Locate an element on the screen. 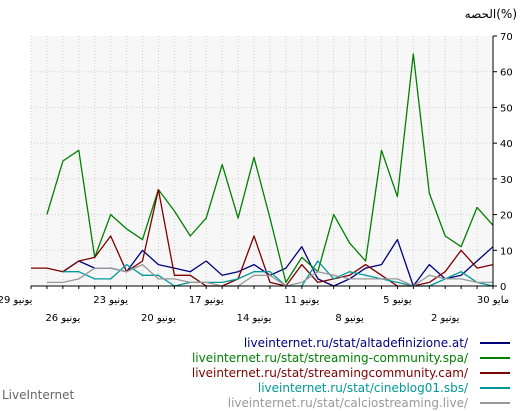 This screenshot has width=520, height=411. y-tick-label: 40 is located at coordinates (506, 144).